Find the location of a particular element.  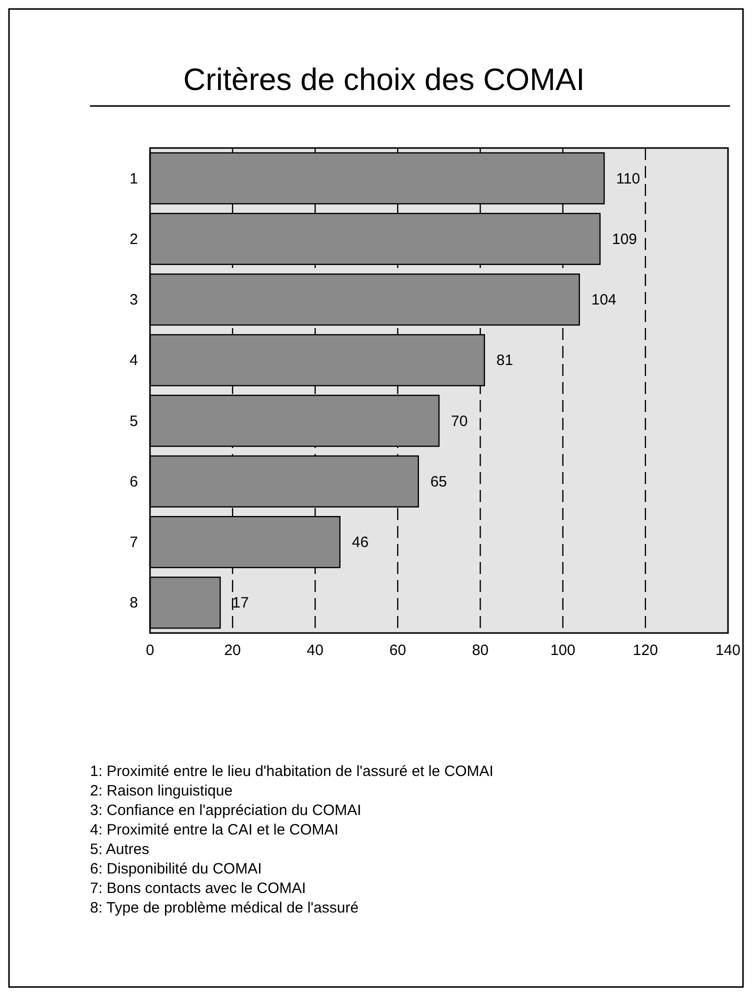

x-tick-label: 40 is located at coordinates (315, 650).